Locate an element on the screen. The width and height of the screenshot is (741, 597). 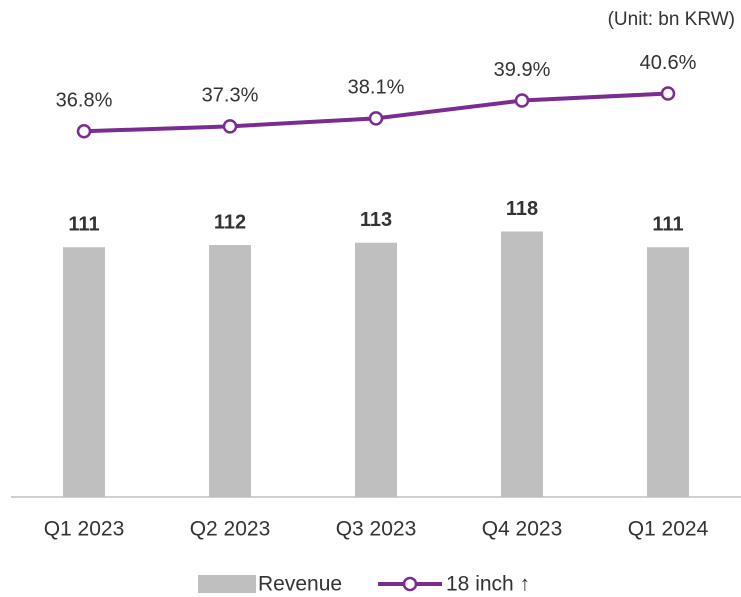
line-value-label: 38.1% is located at coordinates (376, 88).